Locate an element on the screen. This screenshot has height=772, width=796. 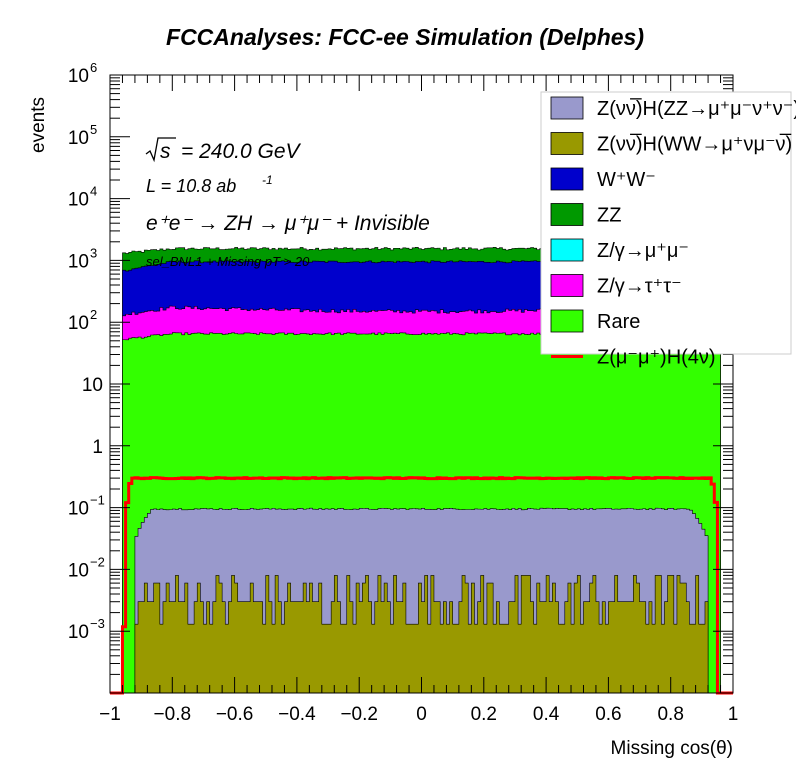
chart-title: FCCAnalyses: FCC-ee Simulation (Delphes) is located at coordinates (405, 37).